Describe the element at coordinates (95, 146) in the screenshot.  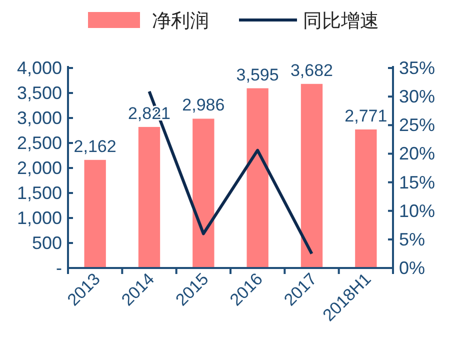
I see `data-label: 2,162` at that location.